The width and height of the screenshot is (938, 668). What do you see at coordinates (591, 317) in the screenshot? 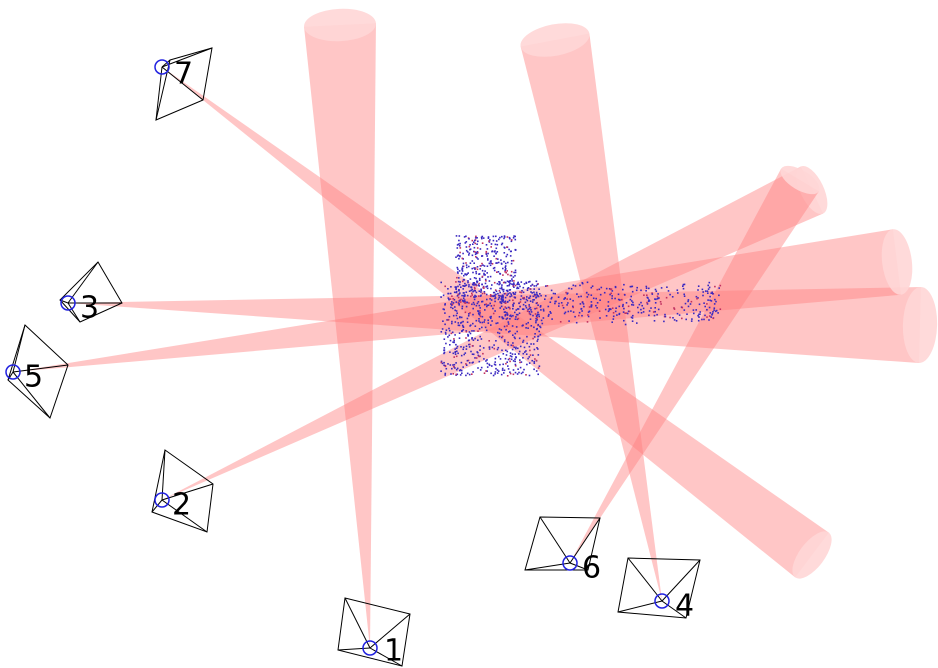
I see `view-cone` at bounding box center [591, 317].